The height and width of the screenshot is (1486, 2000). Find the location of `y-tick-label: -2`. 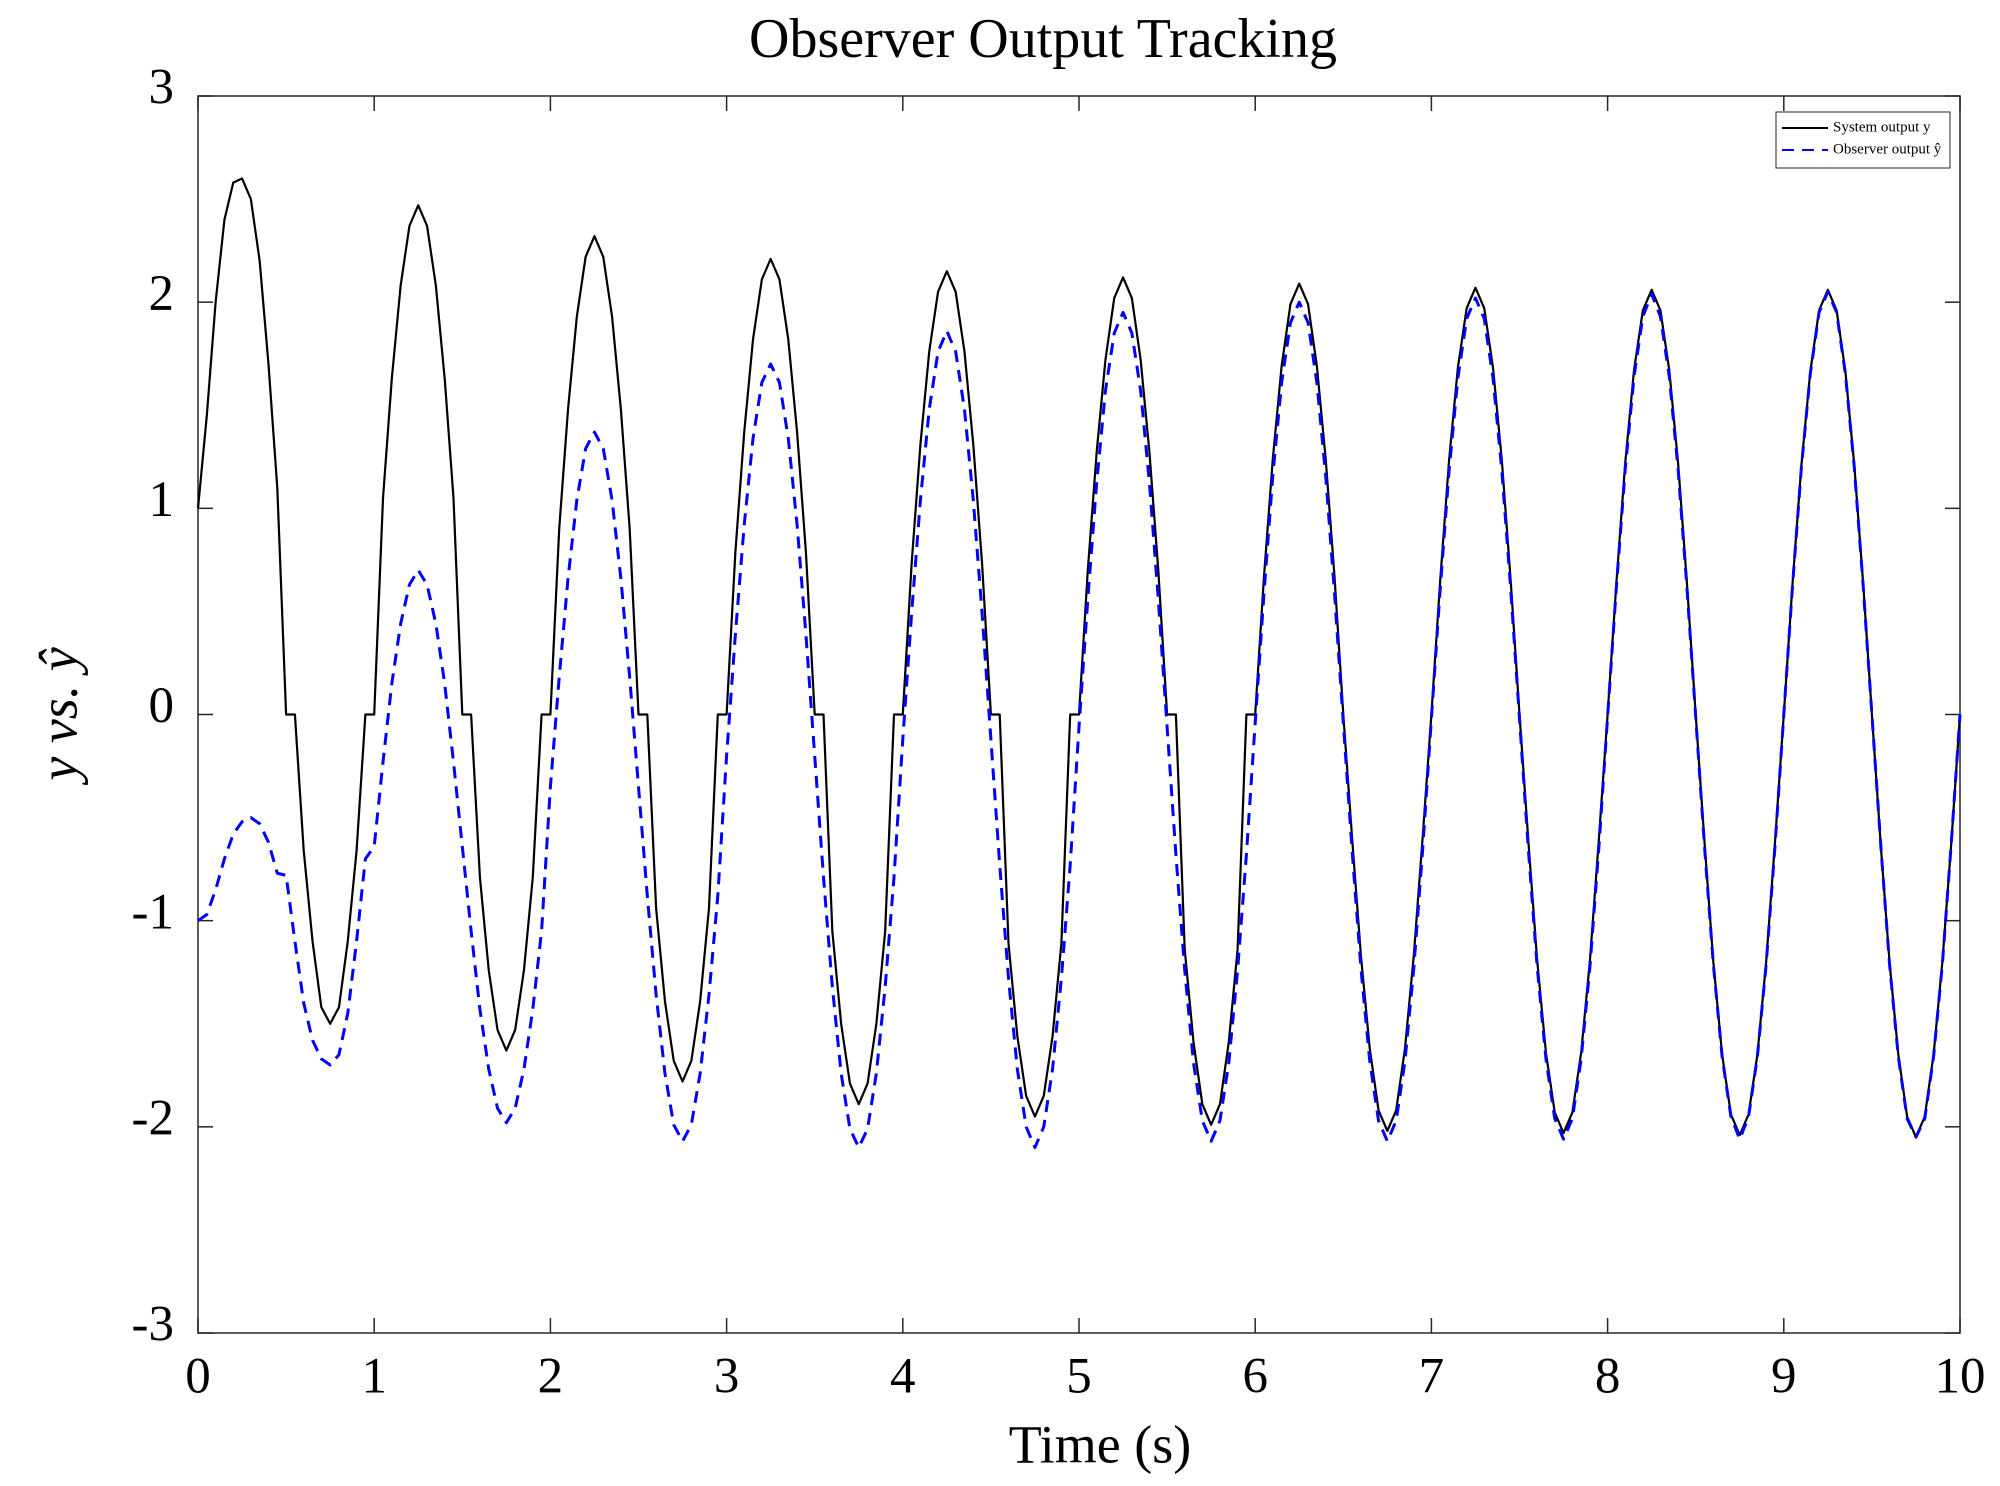

y-tick-label: -2 is located at coordinates (153, 1119).